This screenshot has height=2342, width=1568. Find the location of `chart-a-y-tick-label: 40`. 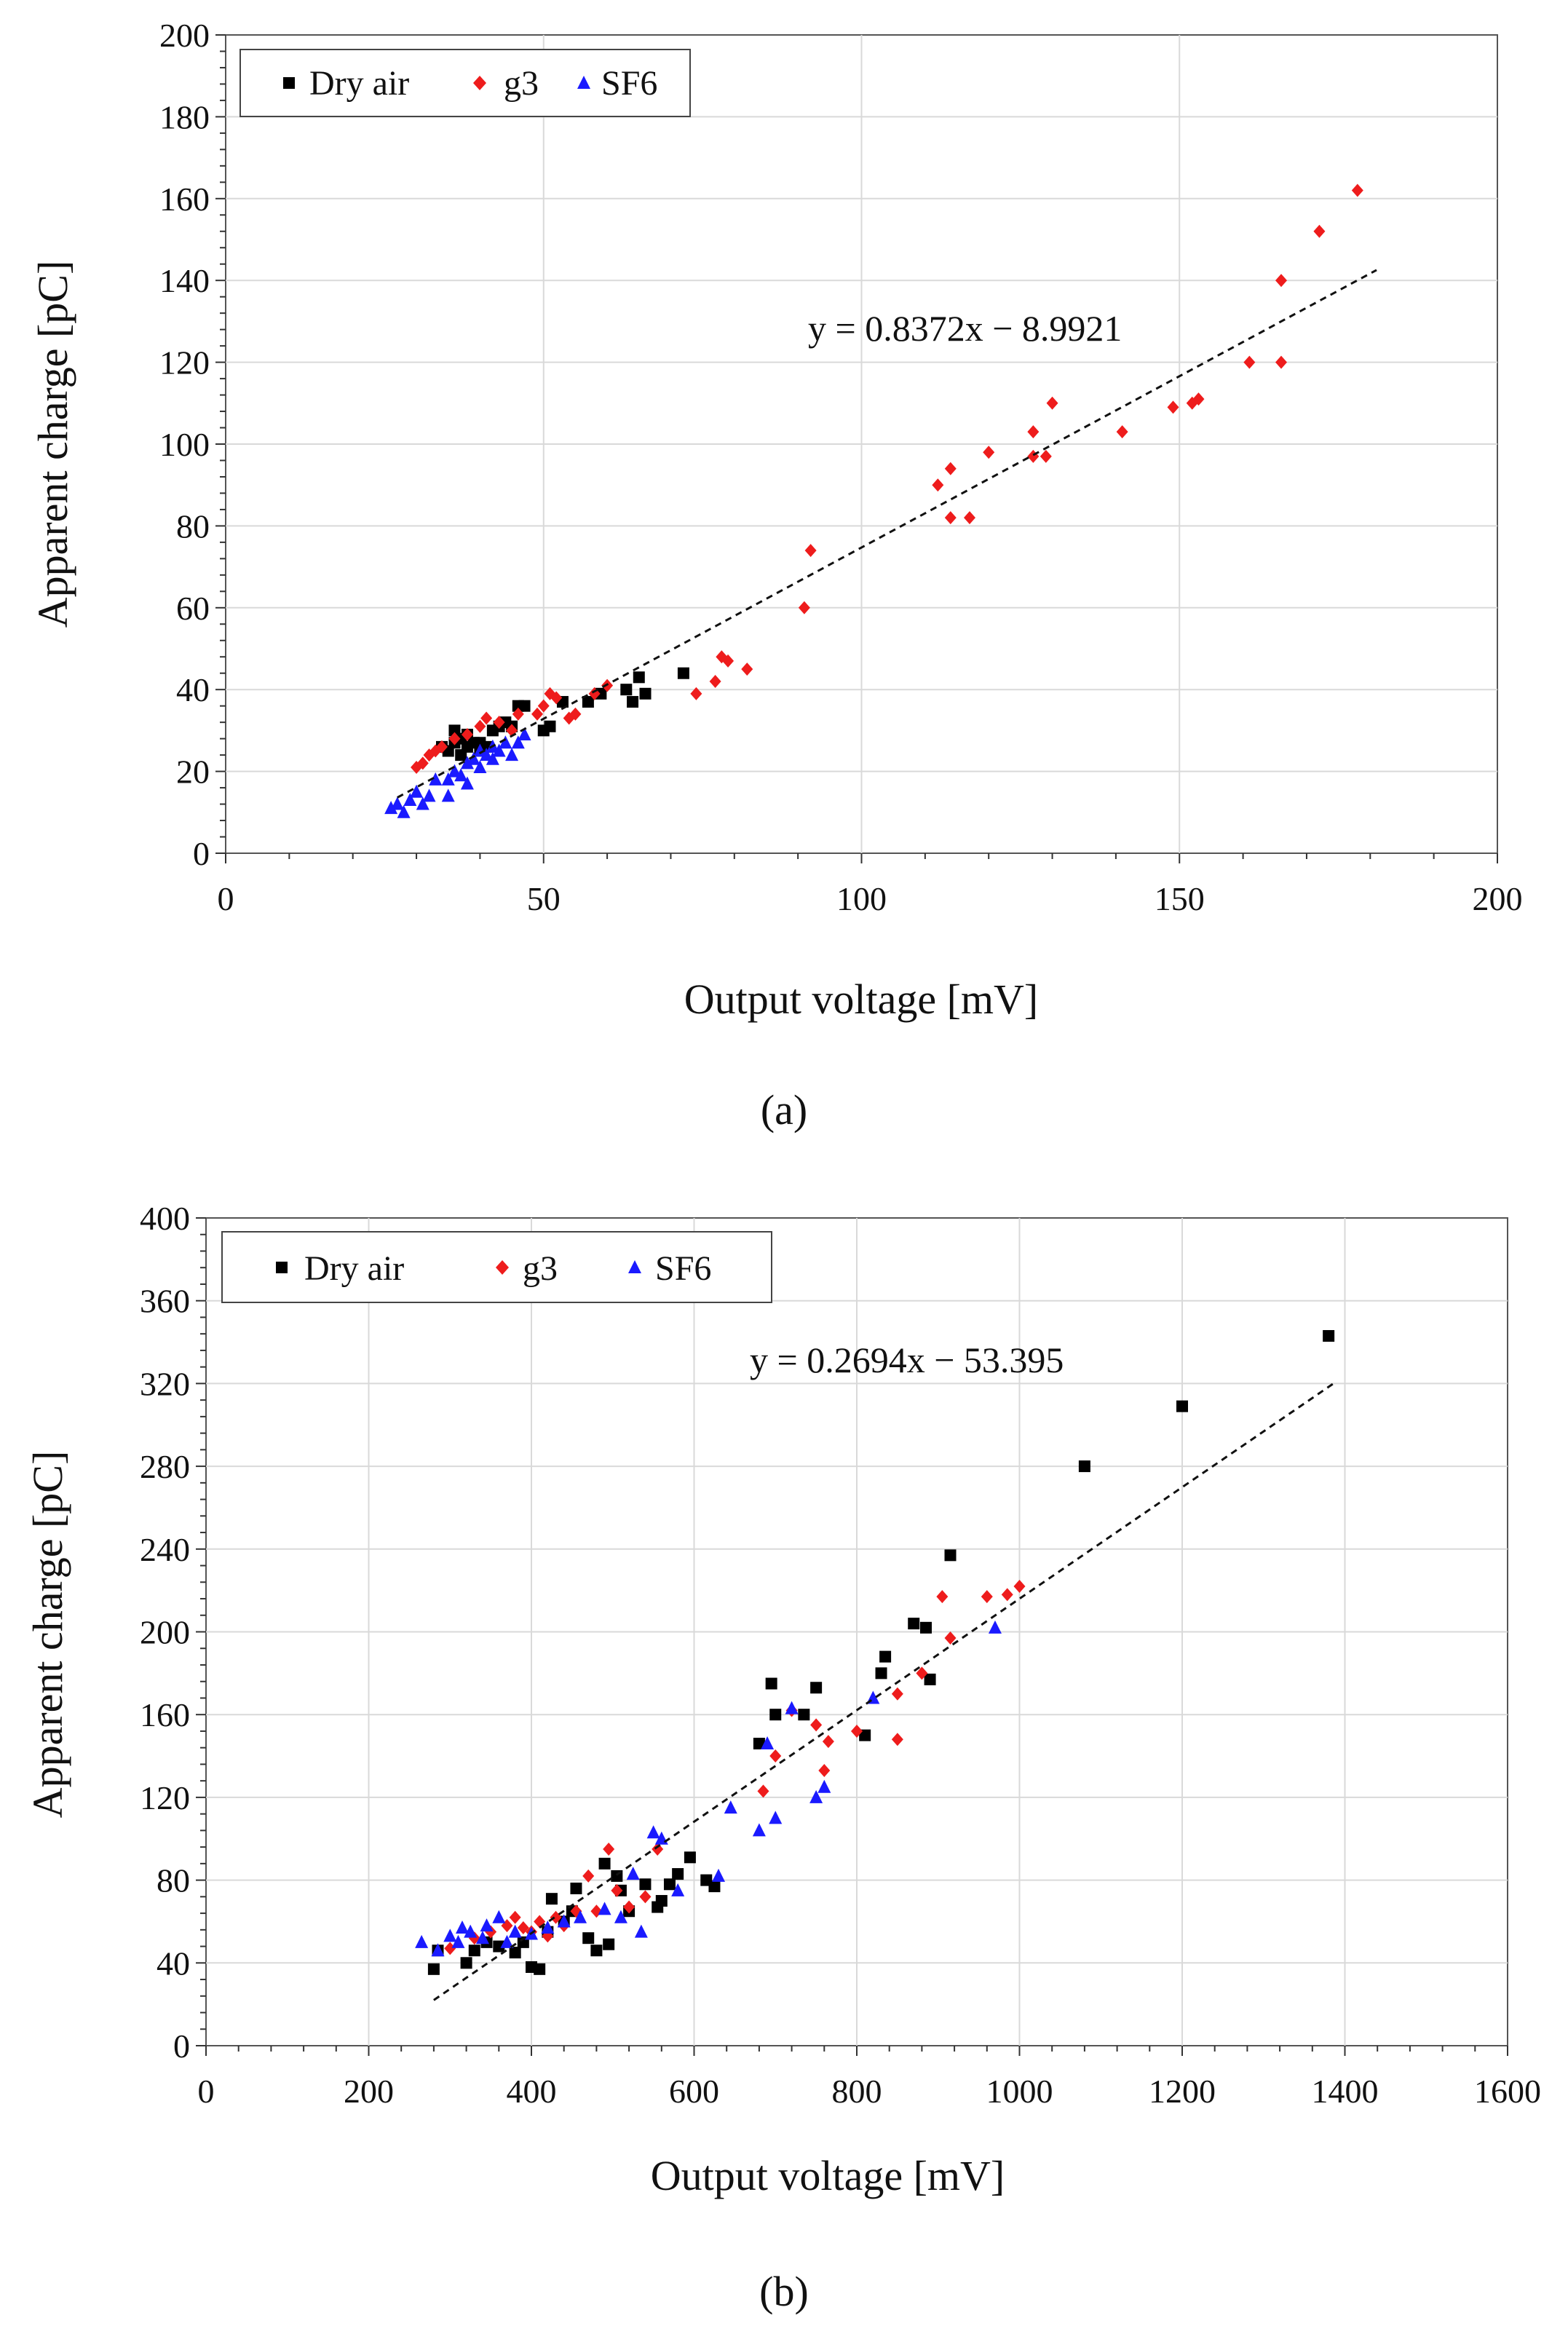

chart-a-y-tick-label: 40 is located at coordinates (193, 690).